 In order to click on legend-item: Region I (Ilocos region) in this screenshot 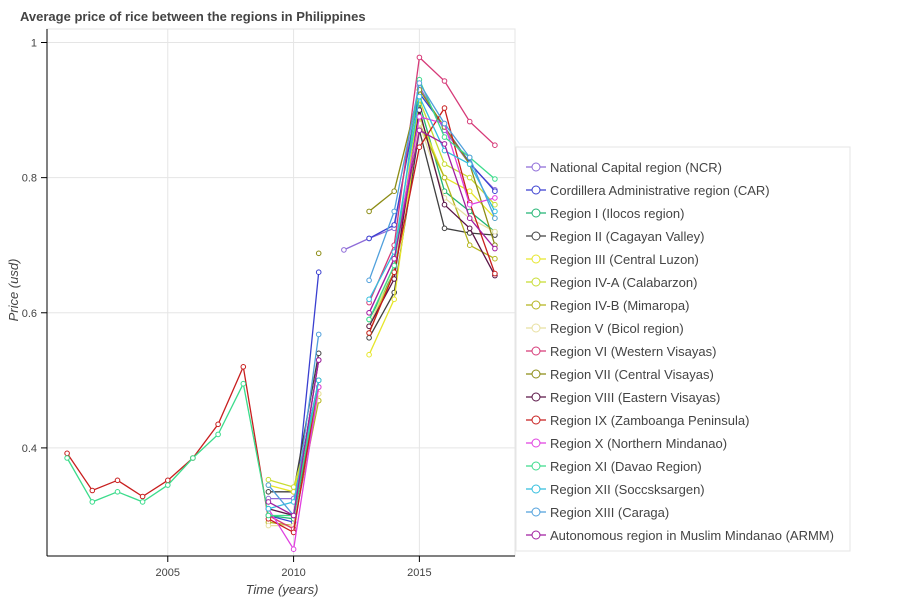, I will do `click(605, 213)`.